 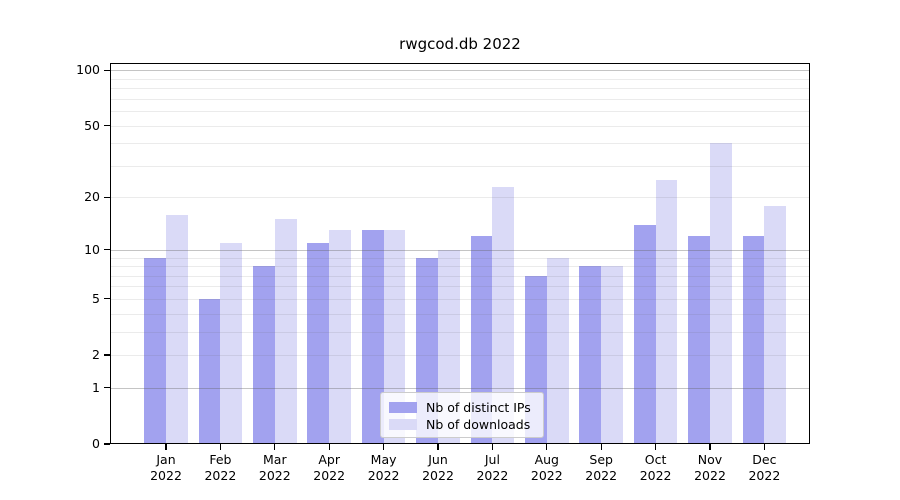 What do you see at coordinates (88, 70) in the screenshot?
I see `y-tick-label-100: 100` at bounding box center [88, 70].